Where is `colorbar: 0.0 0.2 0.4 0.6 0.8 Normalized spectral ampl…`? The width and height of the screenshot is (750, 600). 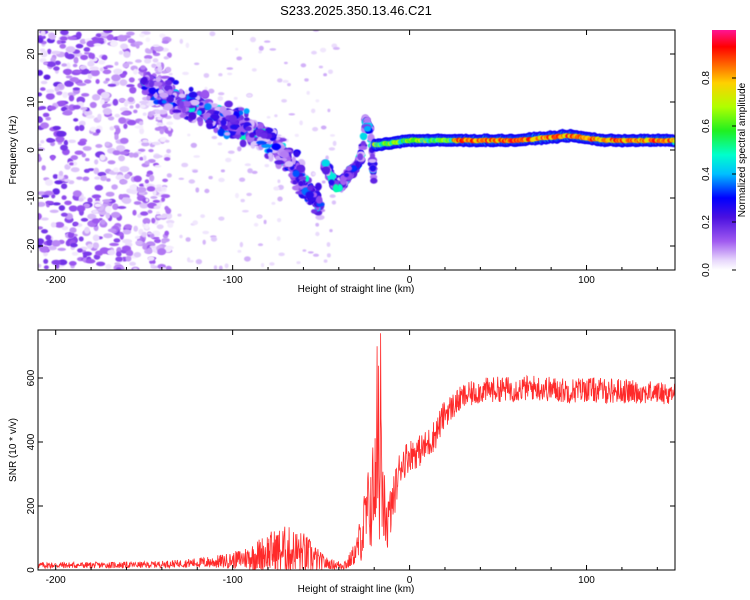
colorbar: 0.0 0.2 0.4 0.6 0.8 Normalized spectral ampl… is located at coordinates (724, 153).